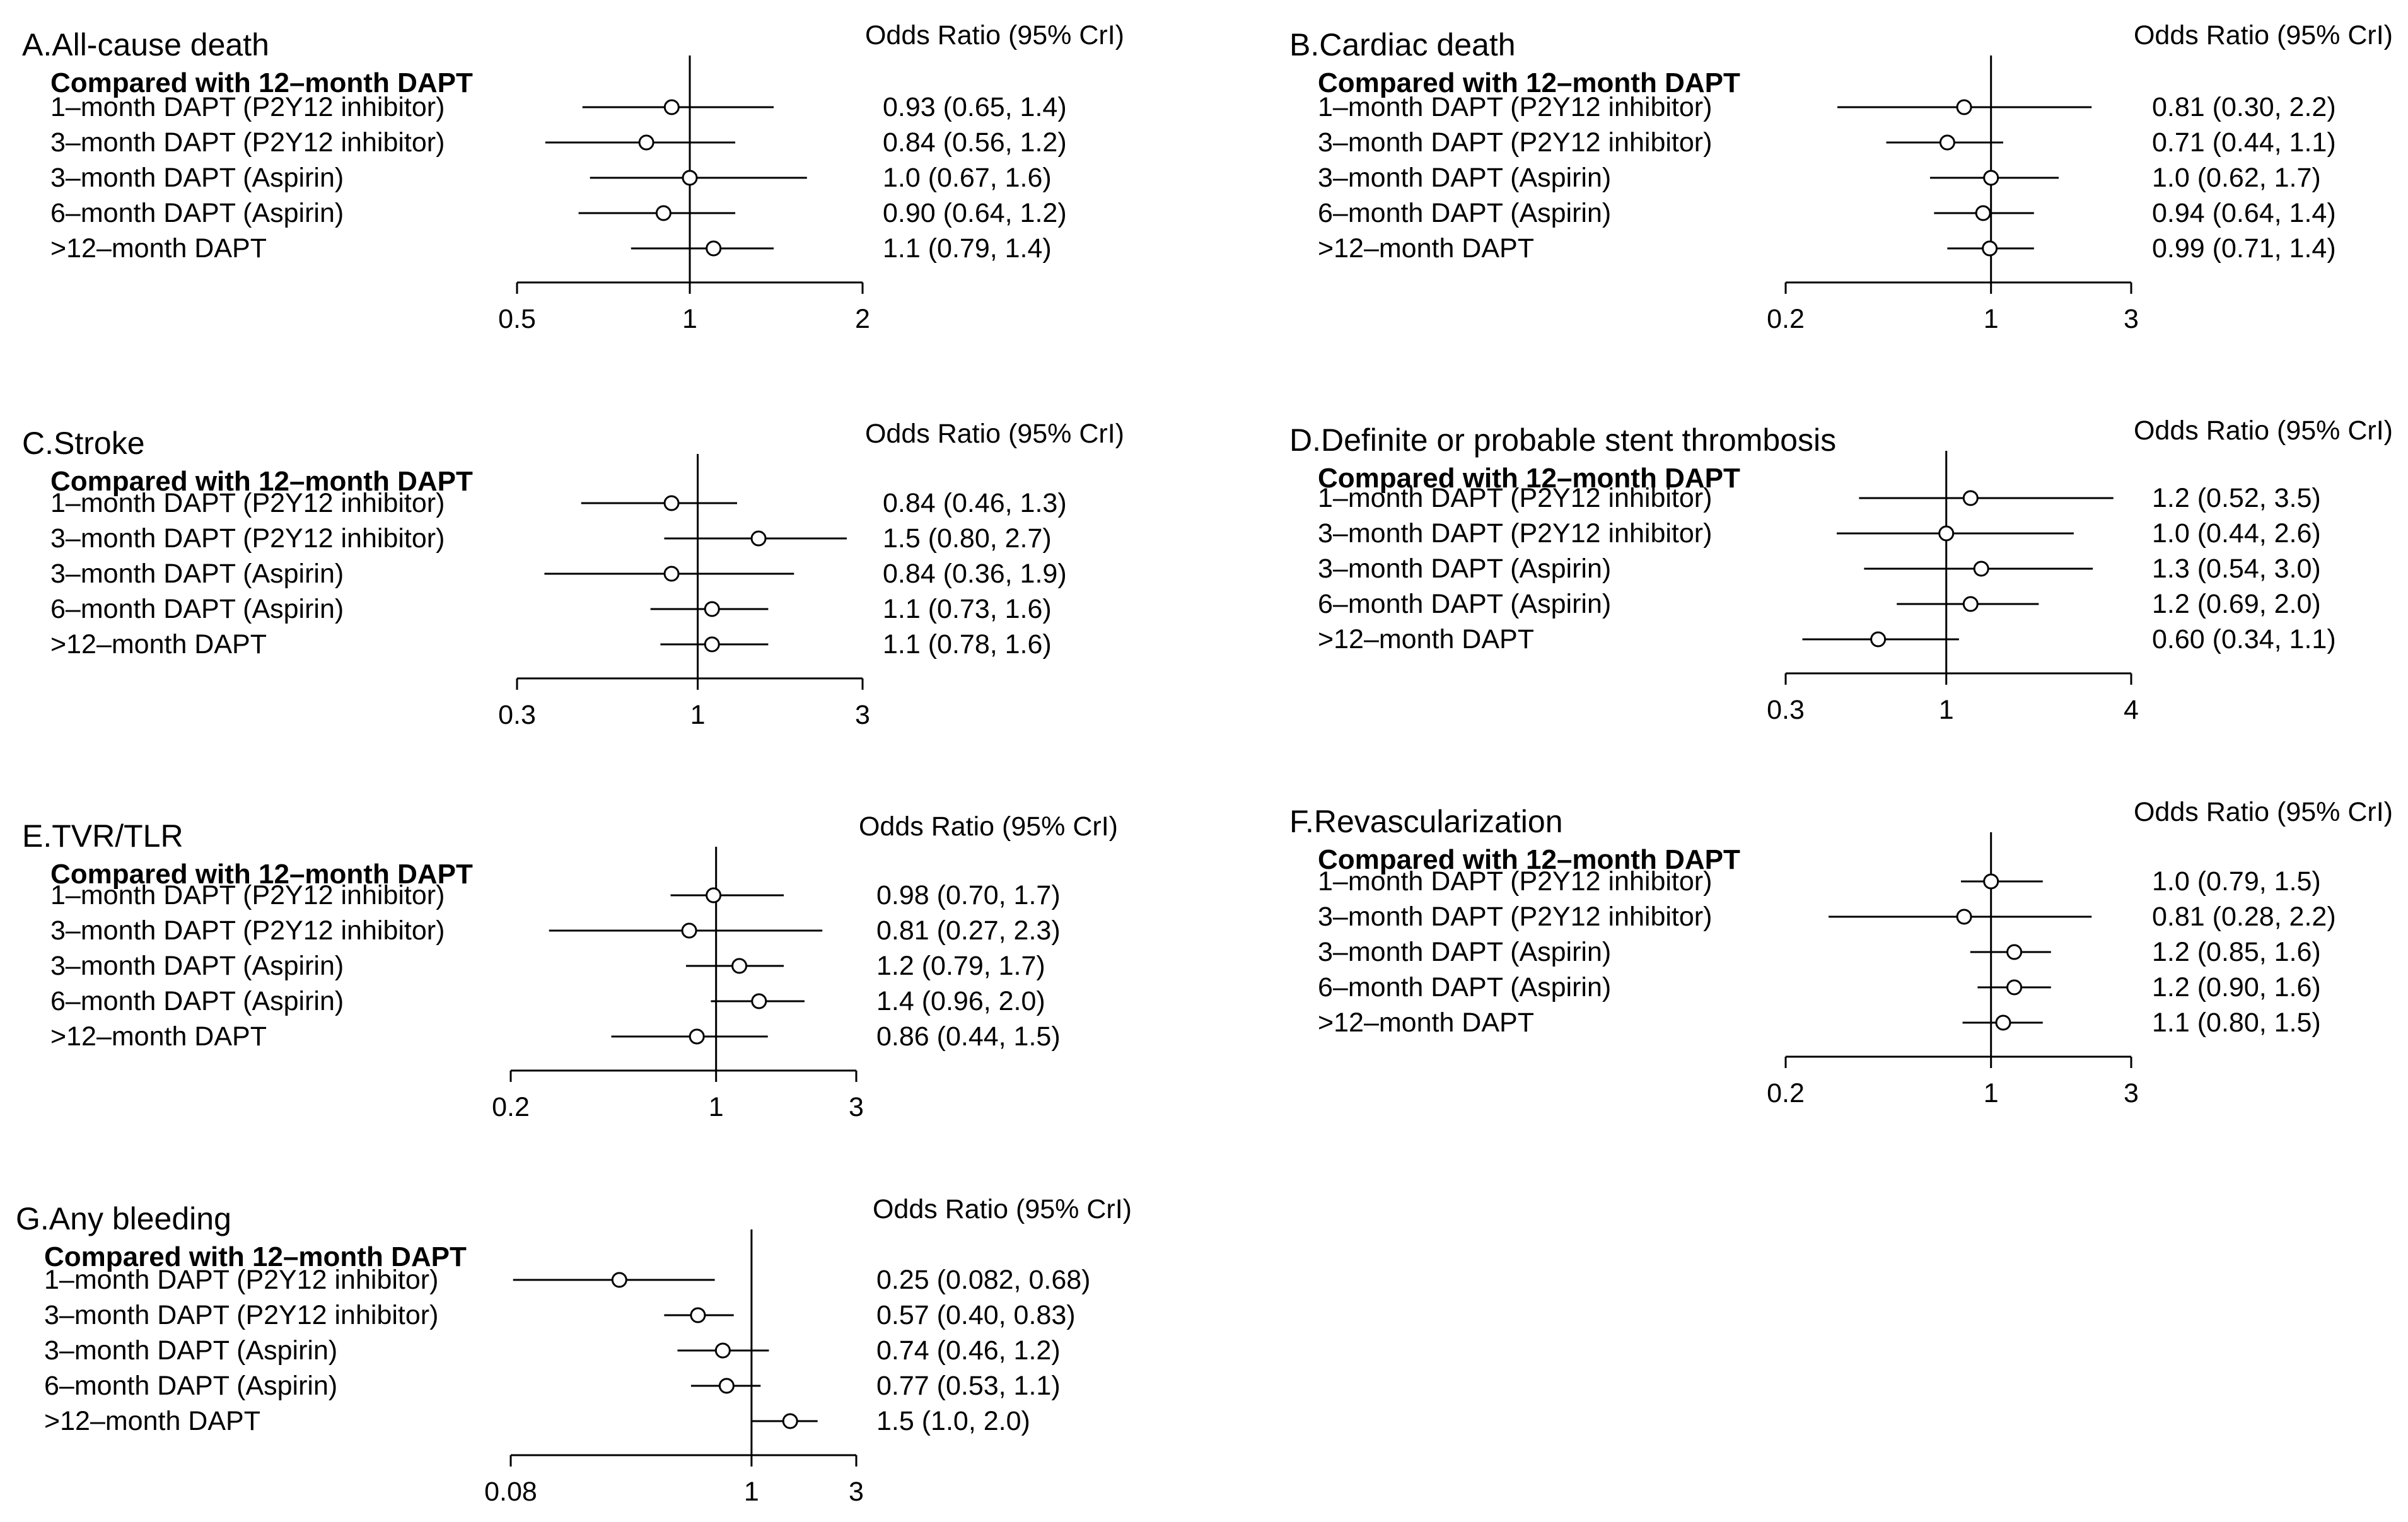 This screenshot has height=1522, width=2408. Describe the element at coordinates (2131, 710) in the screenshot. I see `panel-d-tick-label: 4` at that location.